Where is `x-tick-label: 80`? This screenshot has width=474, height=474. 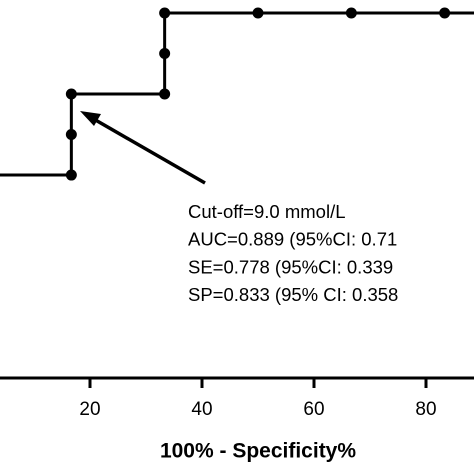 x-tick-label: 80 is located at coordinates (425, 409).